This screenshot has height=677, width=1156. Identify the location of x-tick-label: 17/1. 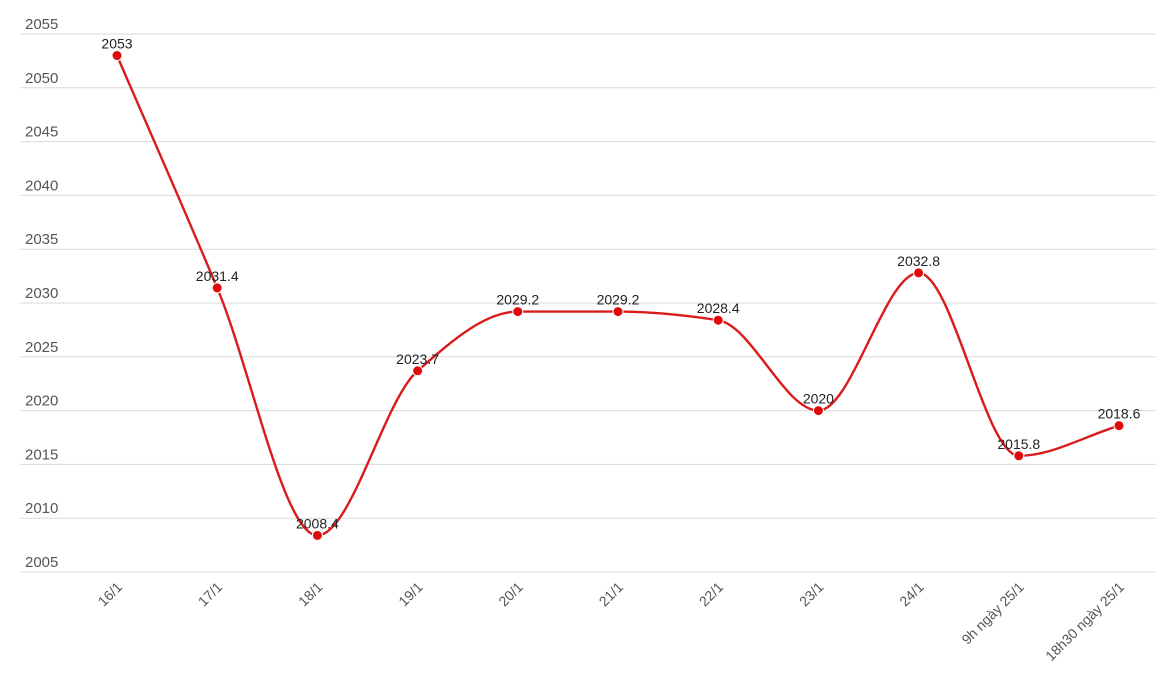
(210, 594).